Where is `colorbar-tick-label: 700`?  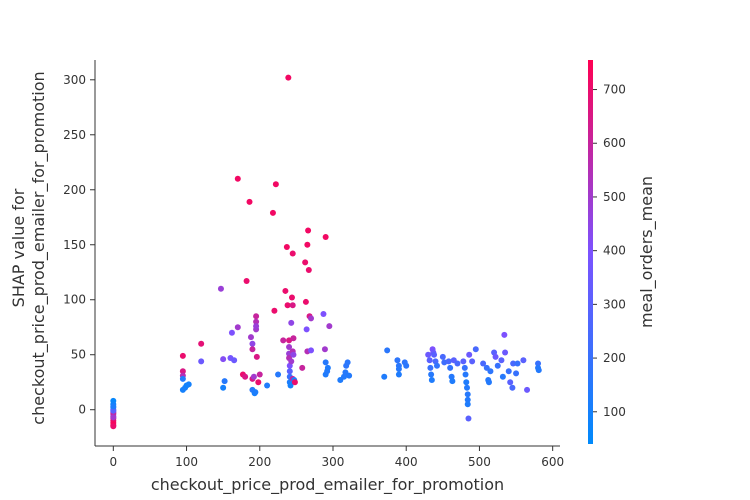 colorbar-tick-label: 700 is located at coordinates (614, 90).